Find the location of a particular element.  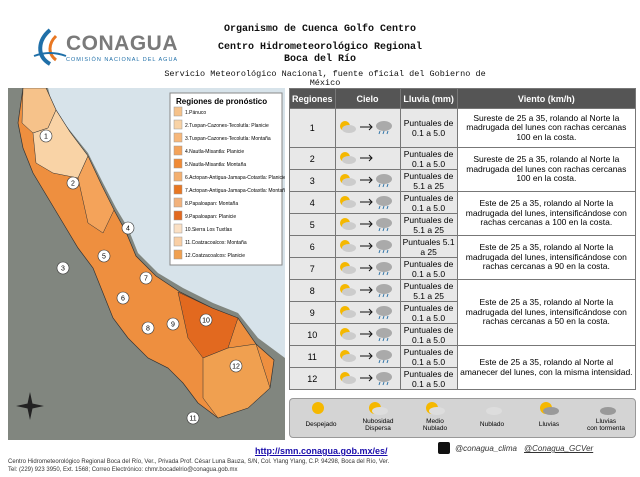

legend-item: 11.Coatzacoalcos: Montaña is located at coordinates (216, 243).